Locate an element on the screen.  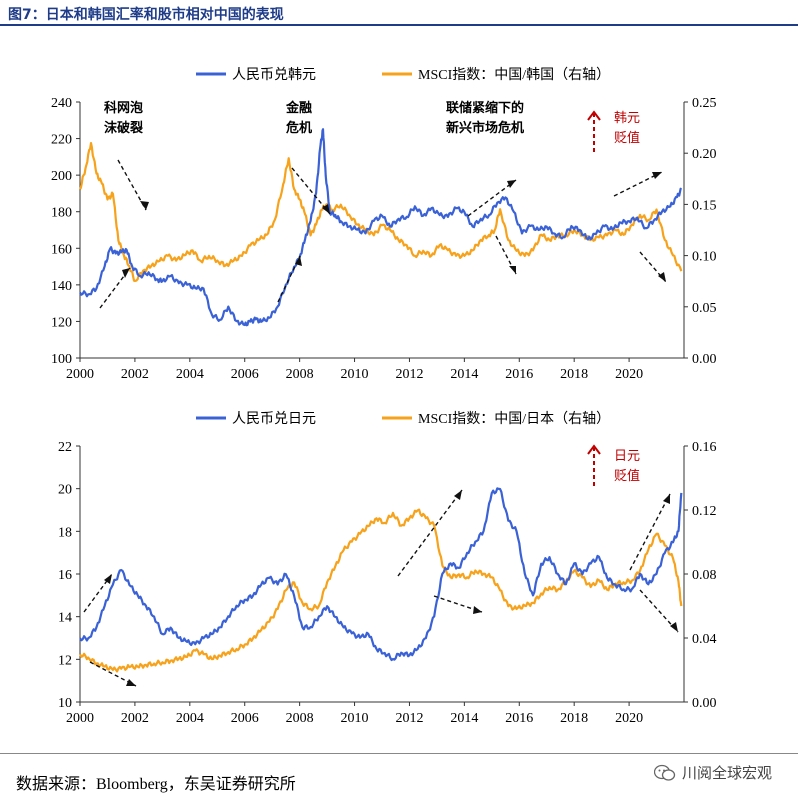
y-left-tick-label: 18 is located at coordinates (65, 532).